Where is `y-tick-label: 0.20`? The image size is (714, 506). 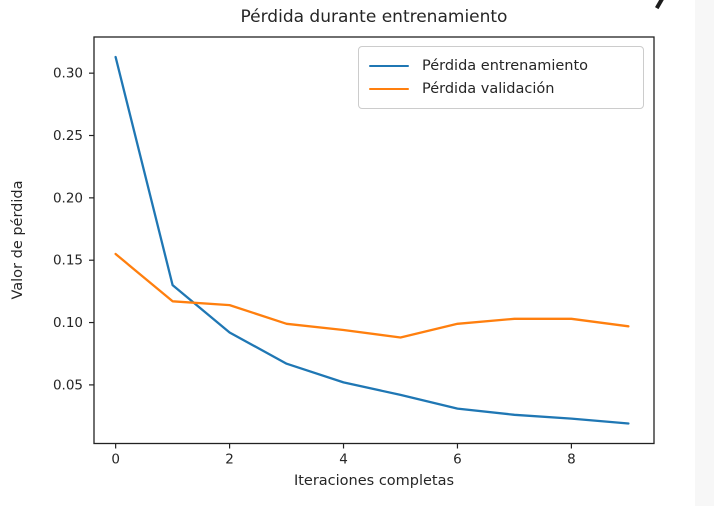 y-tick-label: 0.20 is located at coordinates (68, 198).